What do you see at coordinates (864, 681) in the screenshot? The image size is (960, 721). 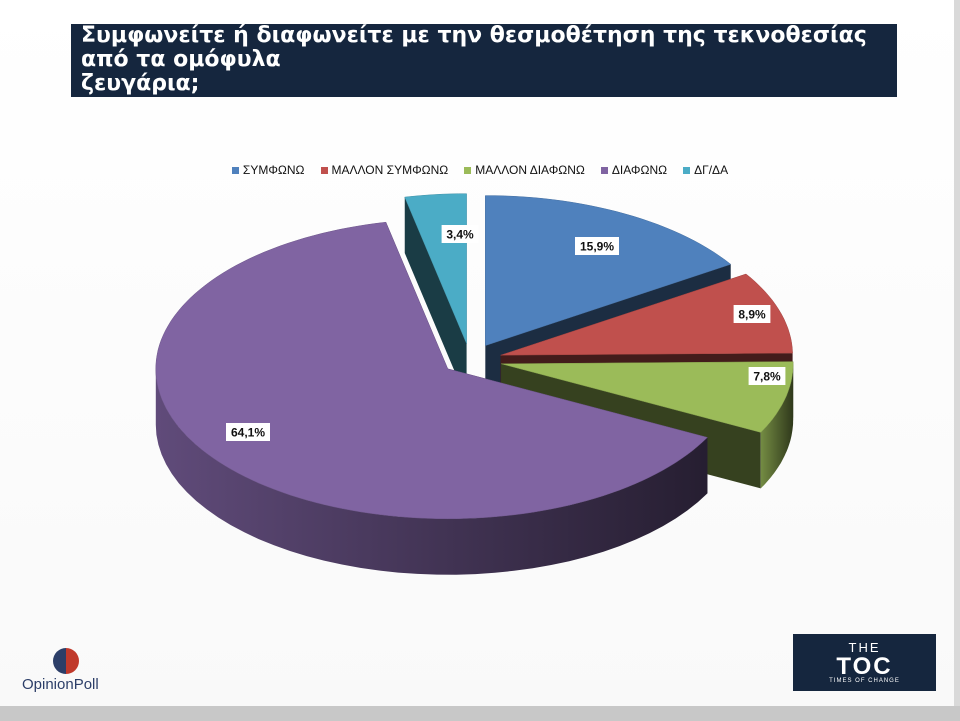 I see `toc-logo-sub: TIMES OF CHANGE` at bounding box center [864, 681].